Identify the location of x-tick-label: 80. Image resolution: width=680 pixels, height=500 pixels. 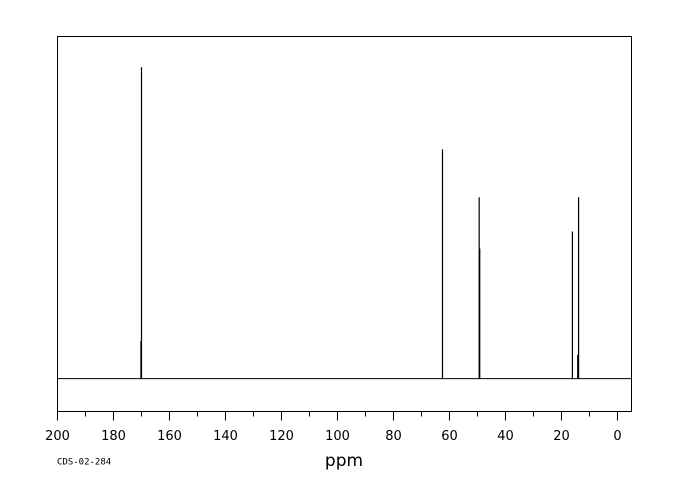
(393, 436).